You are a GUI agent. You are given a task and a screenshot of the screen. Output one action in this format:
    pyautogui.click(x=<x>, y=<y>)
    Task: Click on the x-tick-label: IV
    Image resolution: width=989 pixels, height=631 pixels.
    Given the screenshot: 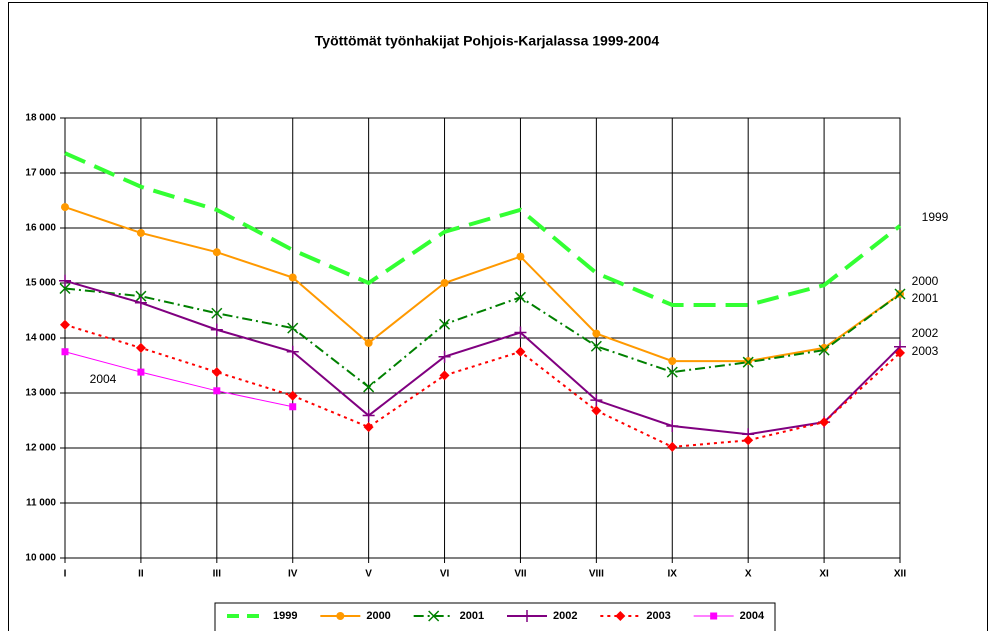 What is the action you would take?
    pyautogui.click(x=293, y=574)
    